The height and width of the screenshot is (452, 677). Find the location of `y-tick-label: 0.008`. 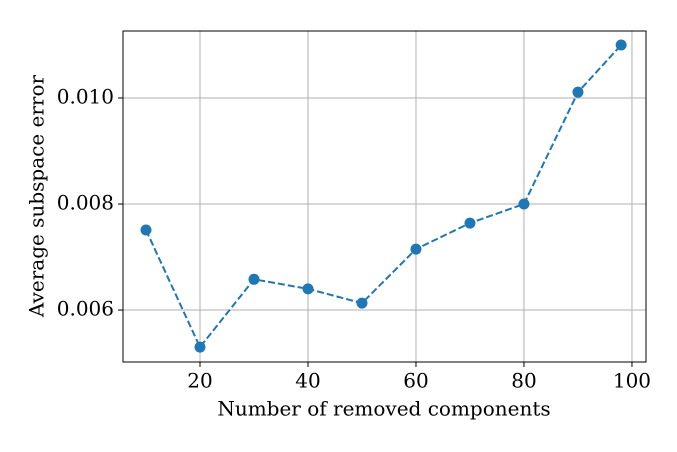

y-tick-label: 0.008 is located at coordinates (85, 203).